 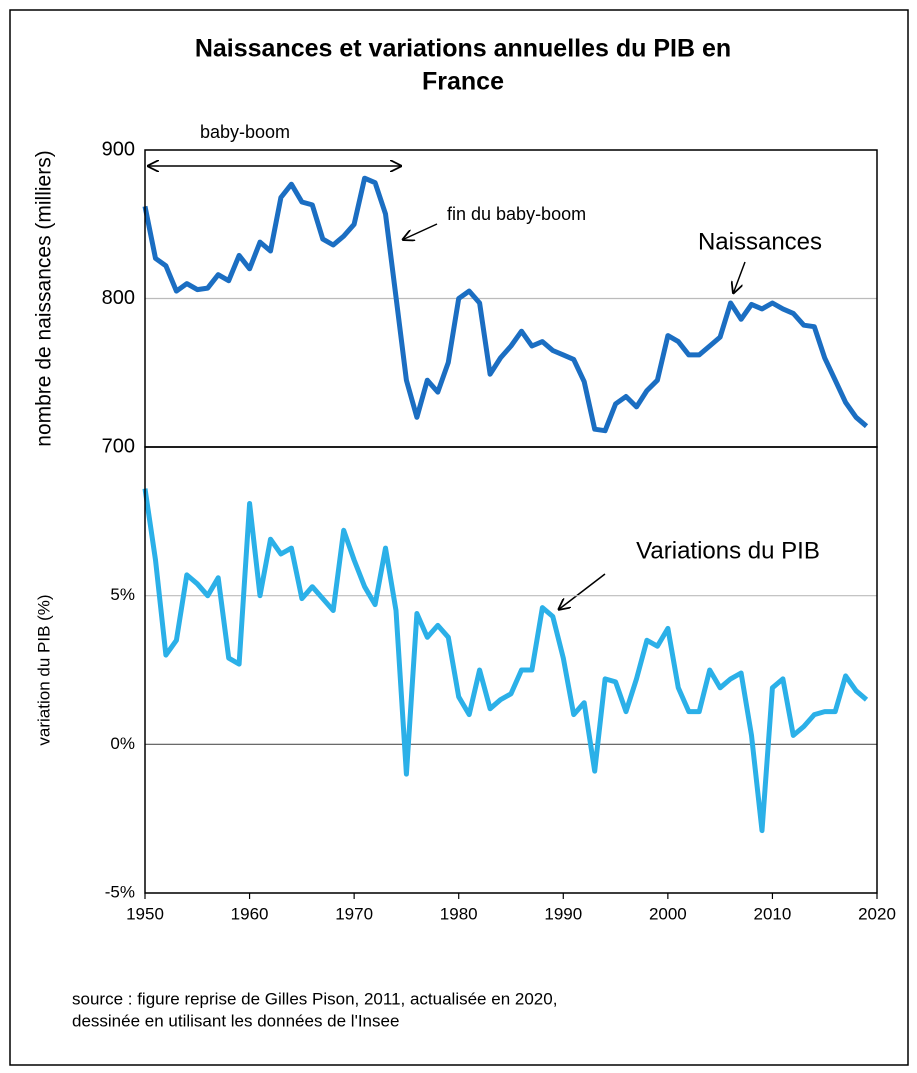 I want to click on y-tick-label: 800, so click(x=118, y=298).